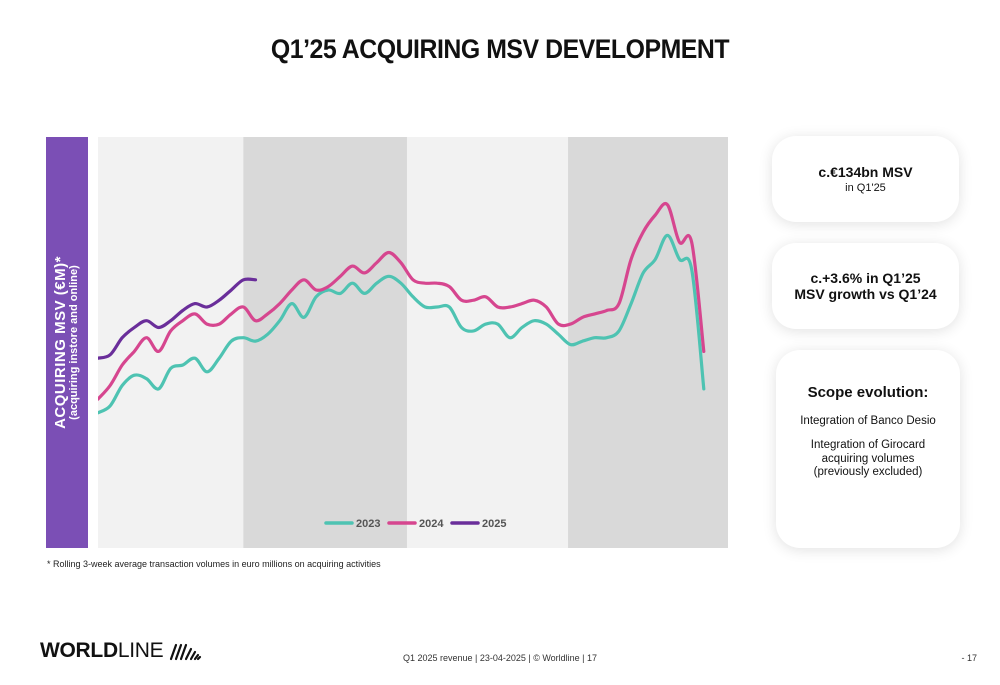  Describe the element at coordinates (868, 421) in the screenshot. I see `scope-item-banco-desio: Integration of Banco Desio` at that location.